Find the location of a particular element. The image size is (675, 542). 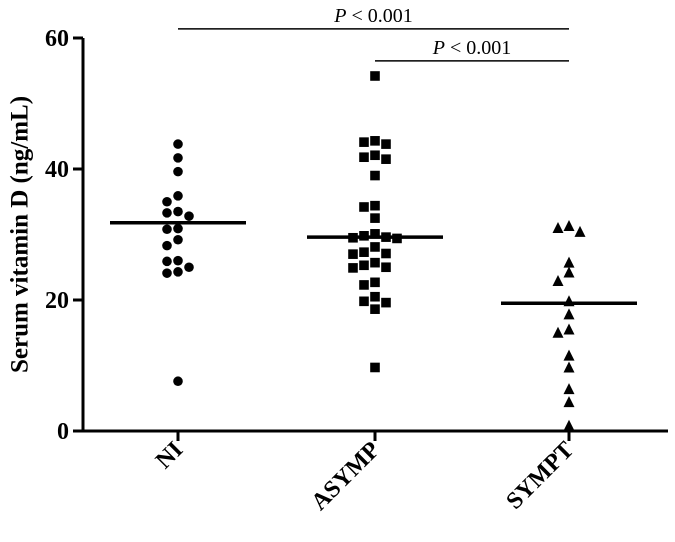

x-tick-label-ni: NI is located at coordinates (169, 455).